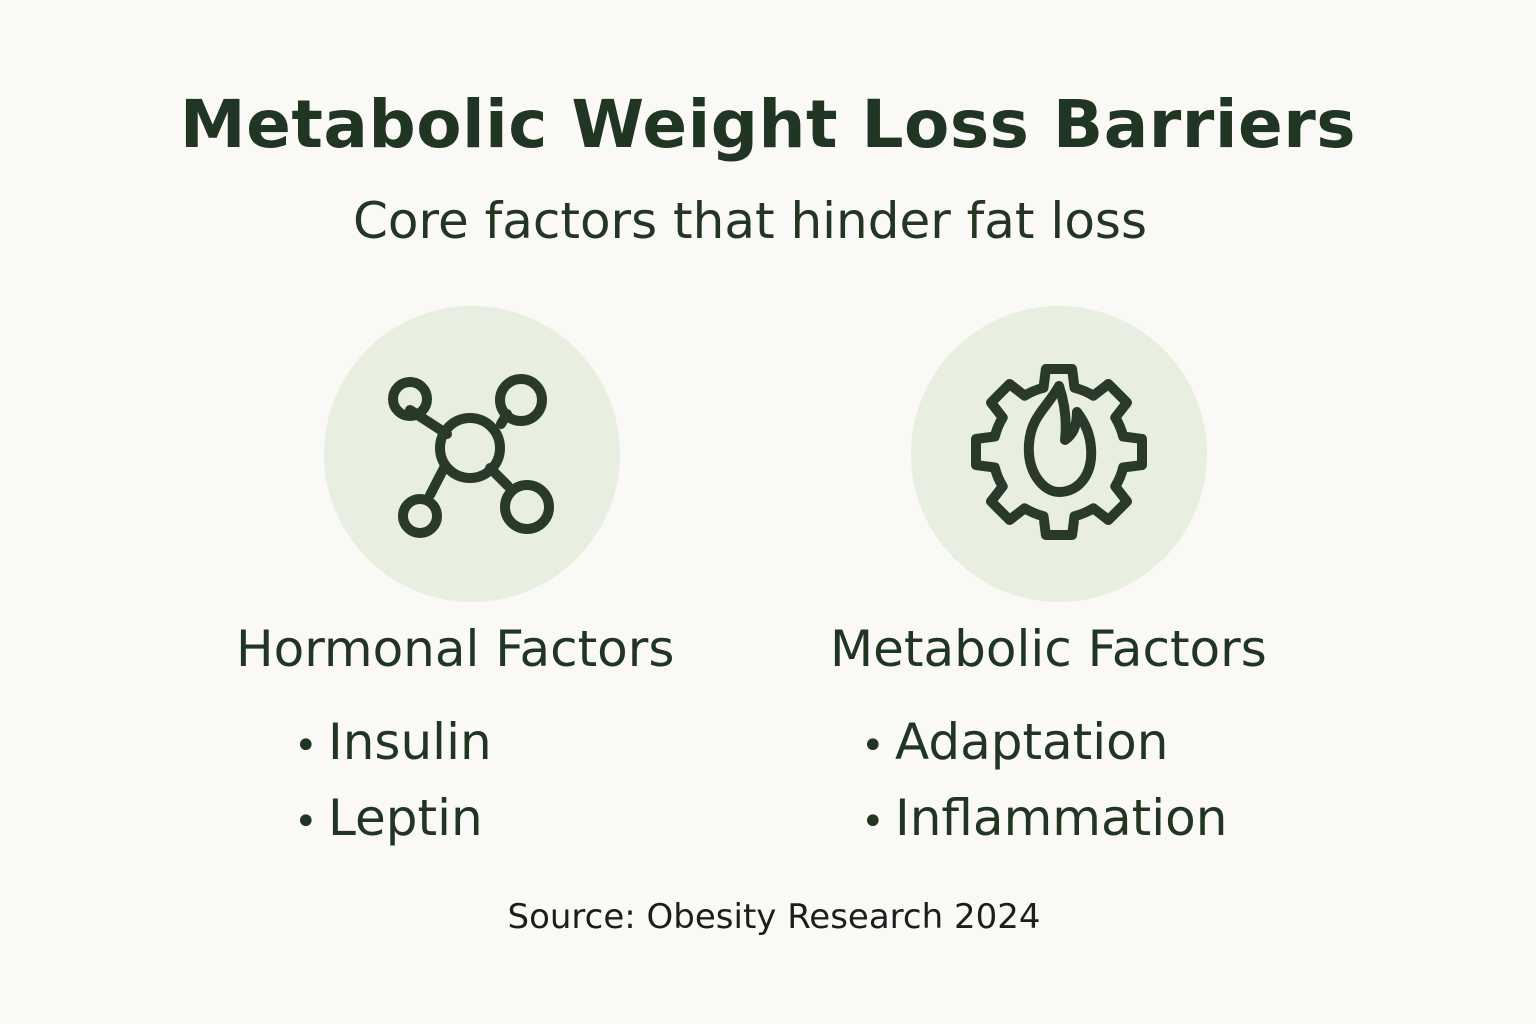 The width and height of the screenshot is (1536, 1024). I want to click on list-item: • Inflammation, so click(1044, 818).